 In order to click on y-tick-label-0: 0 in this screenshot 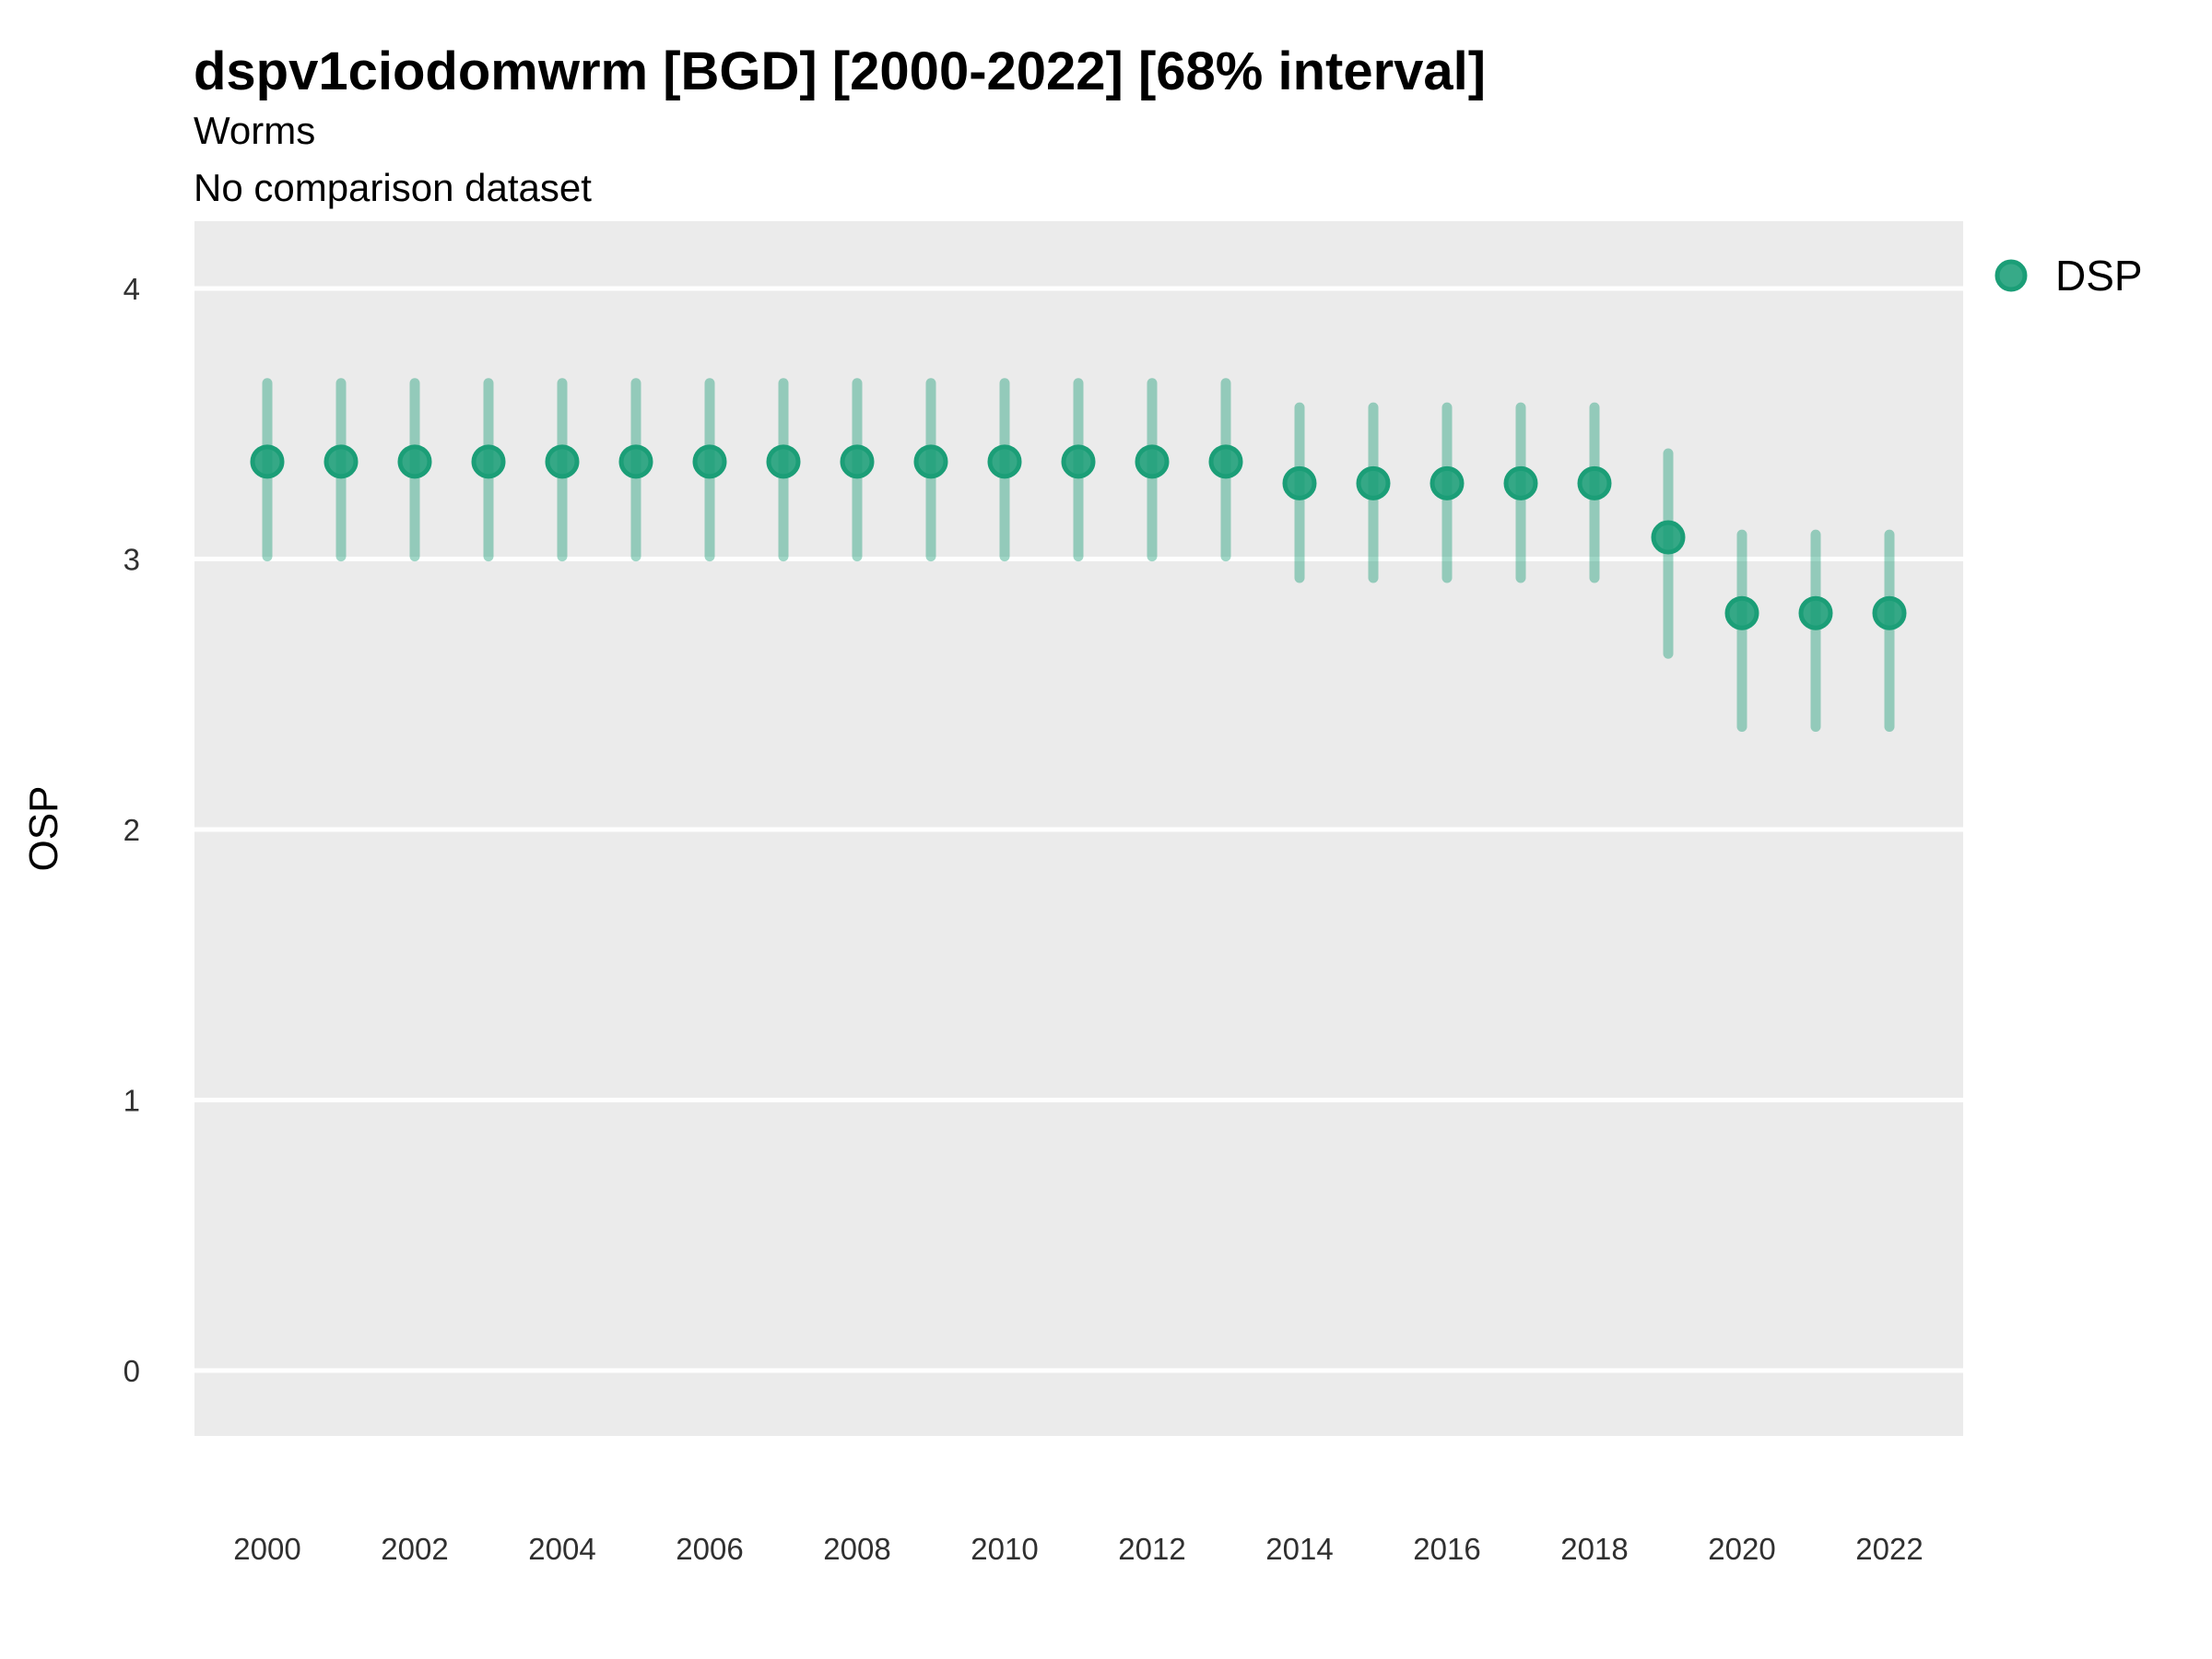, I will do `click(132, 1371)`.